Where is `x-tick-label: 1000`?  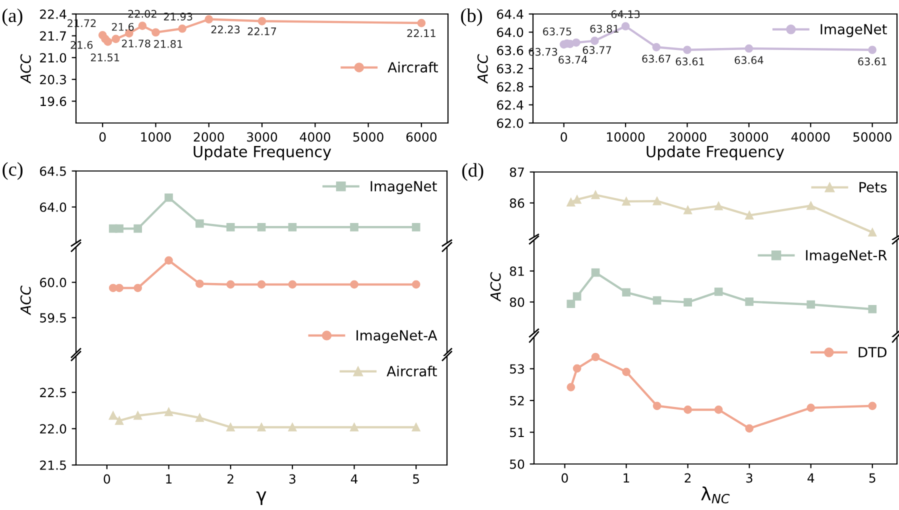 x-tick-label: 1000 is located at coordinates (156, 137).